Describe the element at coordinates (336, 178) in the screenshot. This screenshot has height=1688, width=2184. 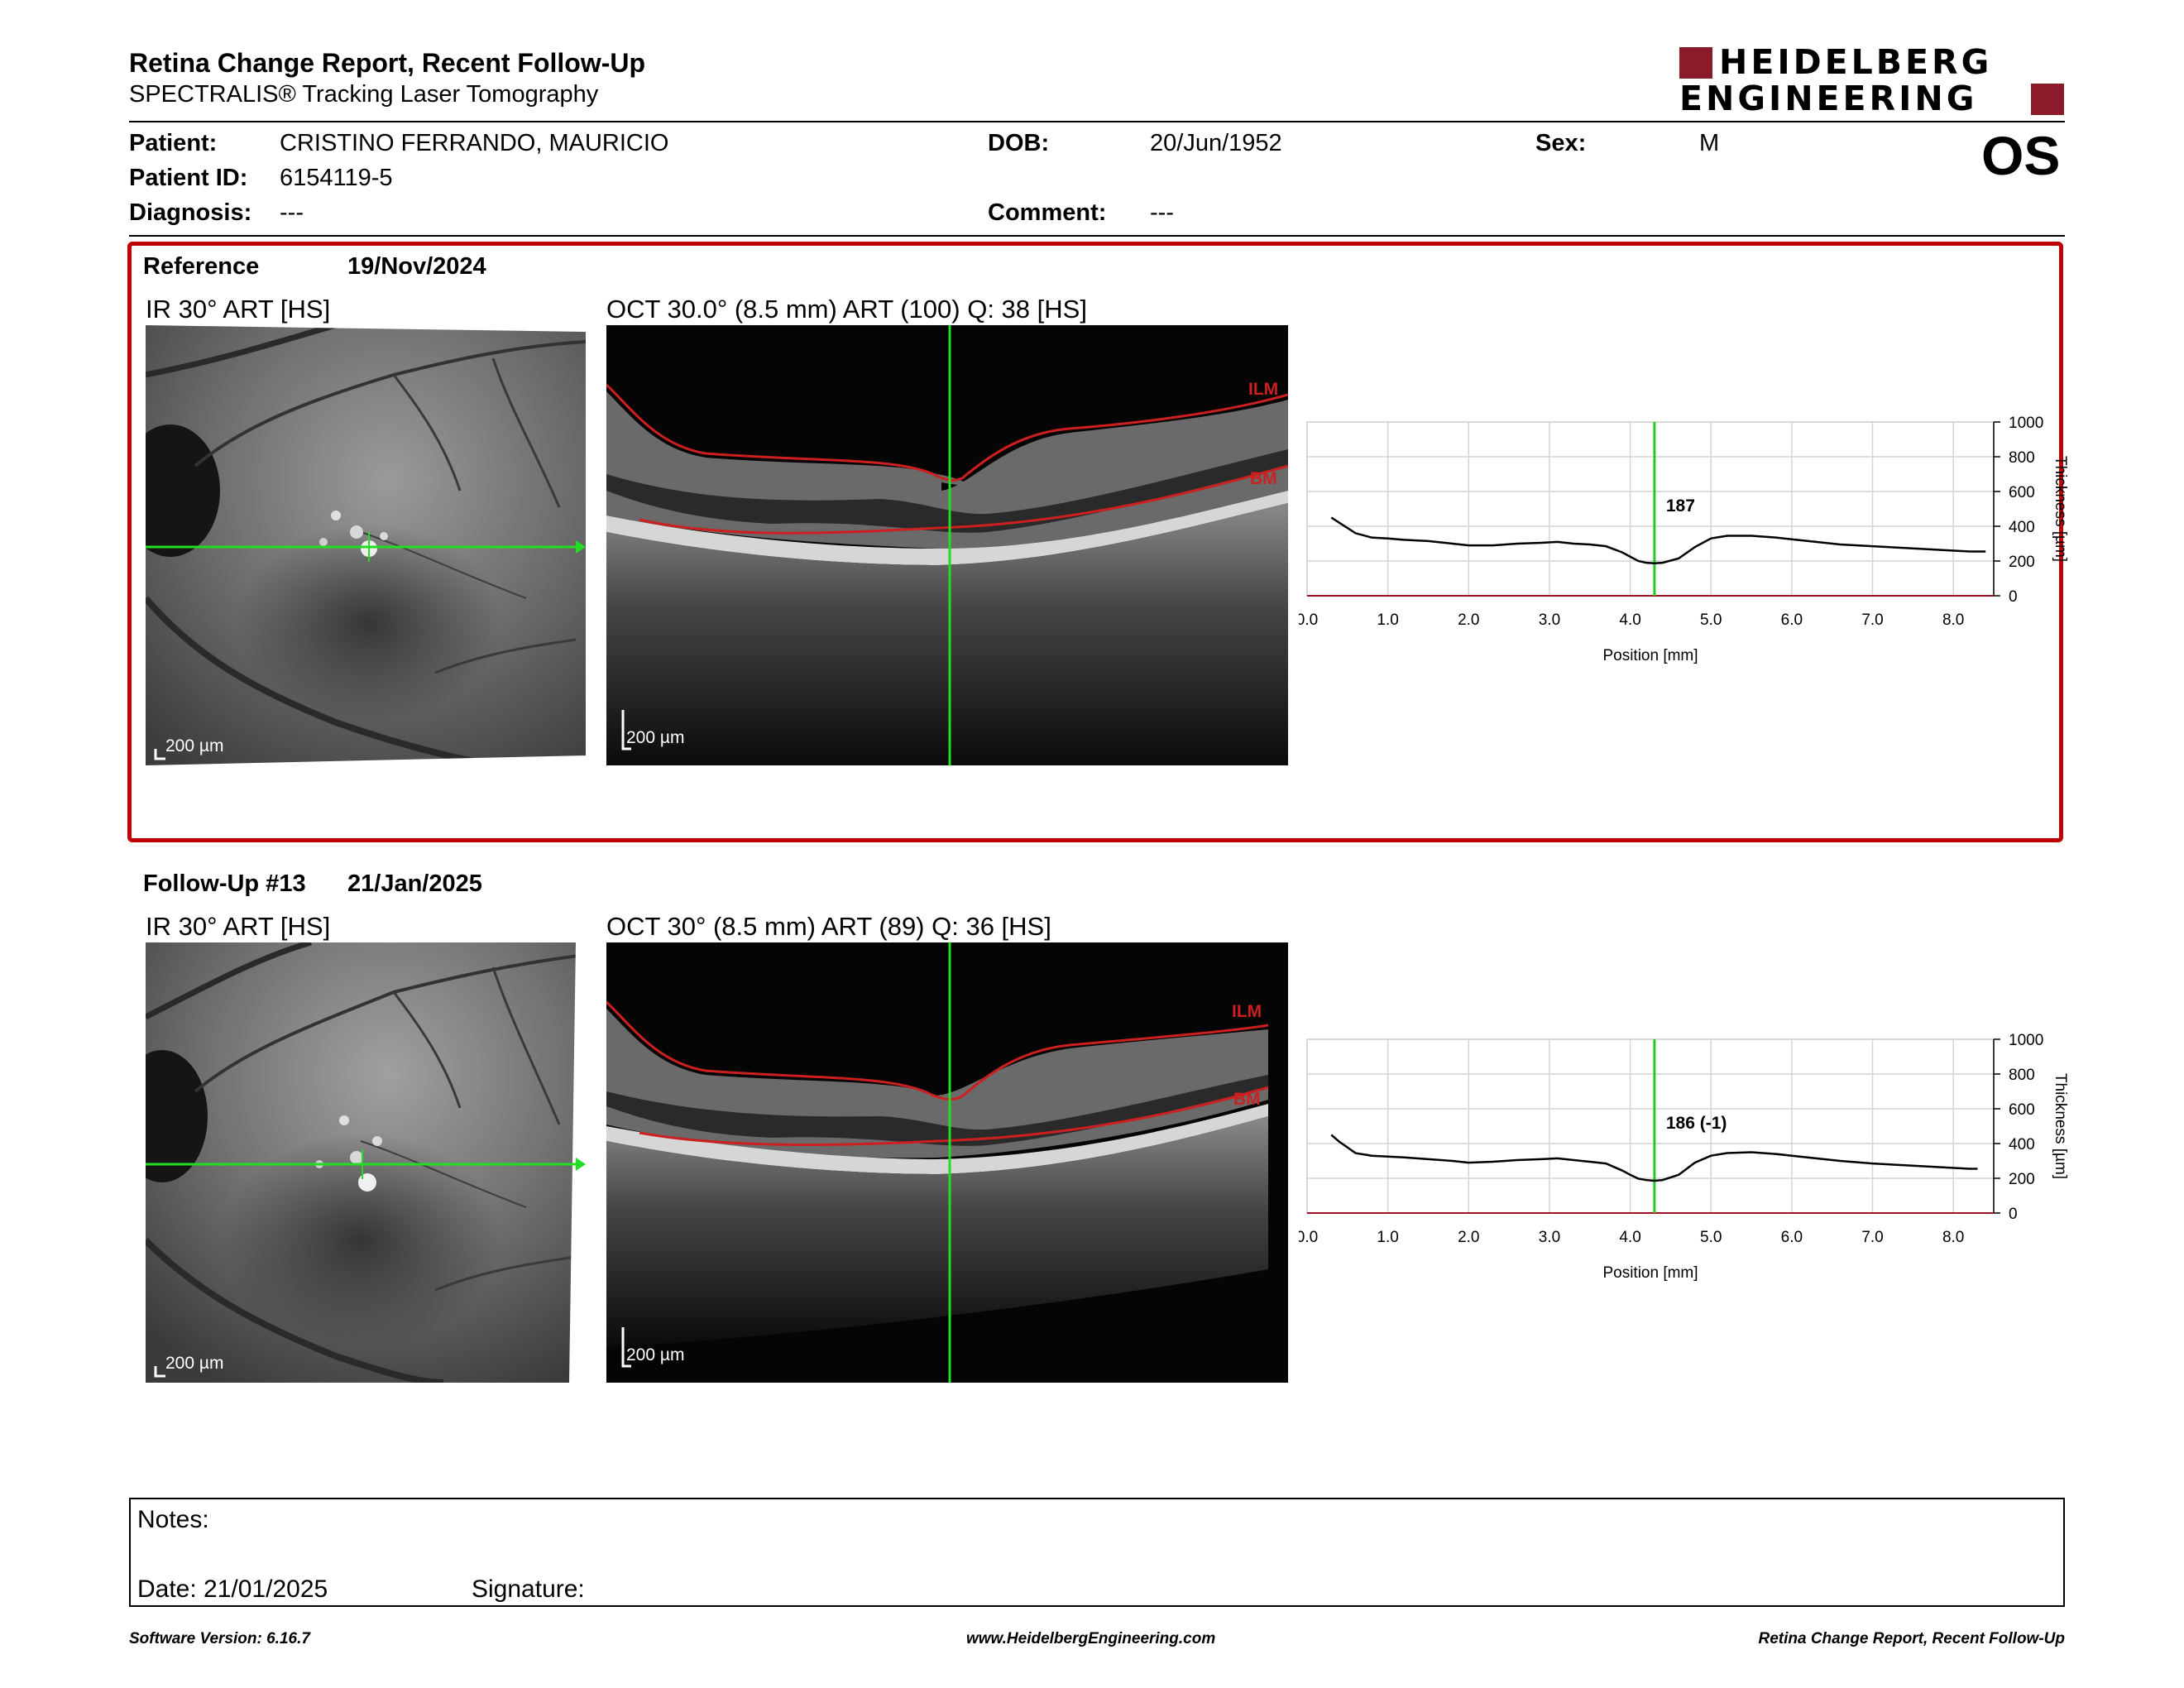
I see `patient-id-value: 6154119-5` at that location.